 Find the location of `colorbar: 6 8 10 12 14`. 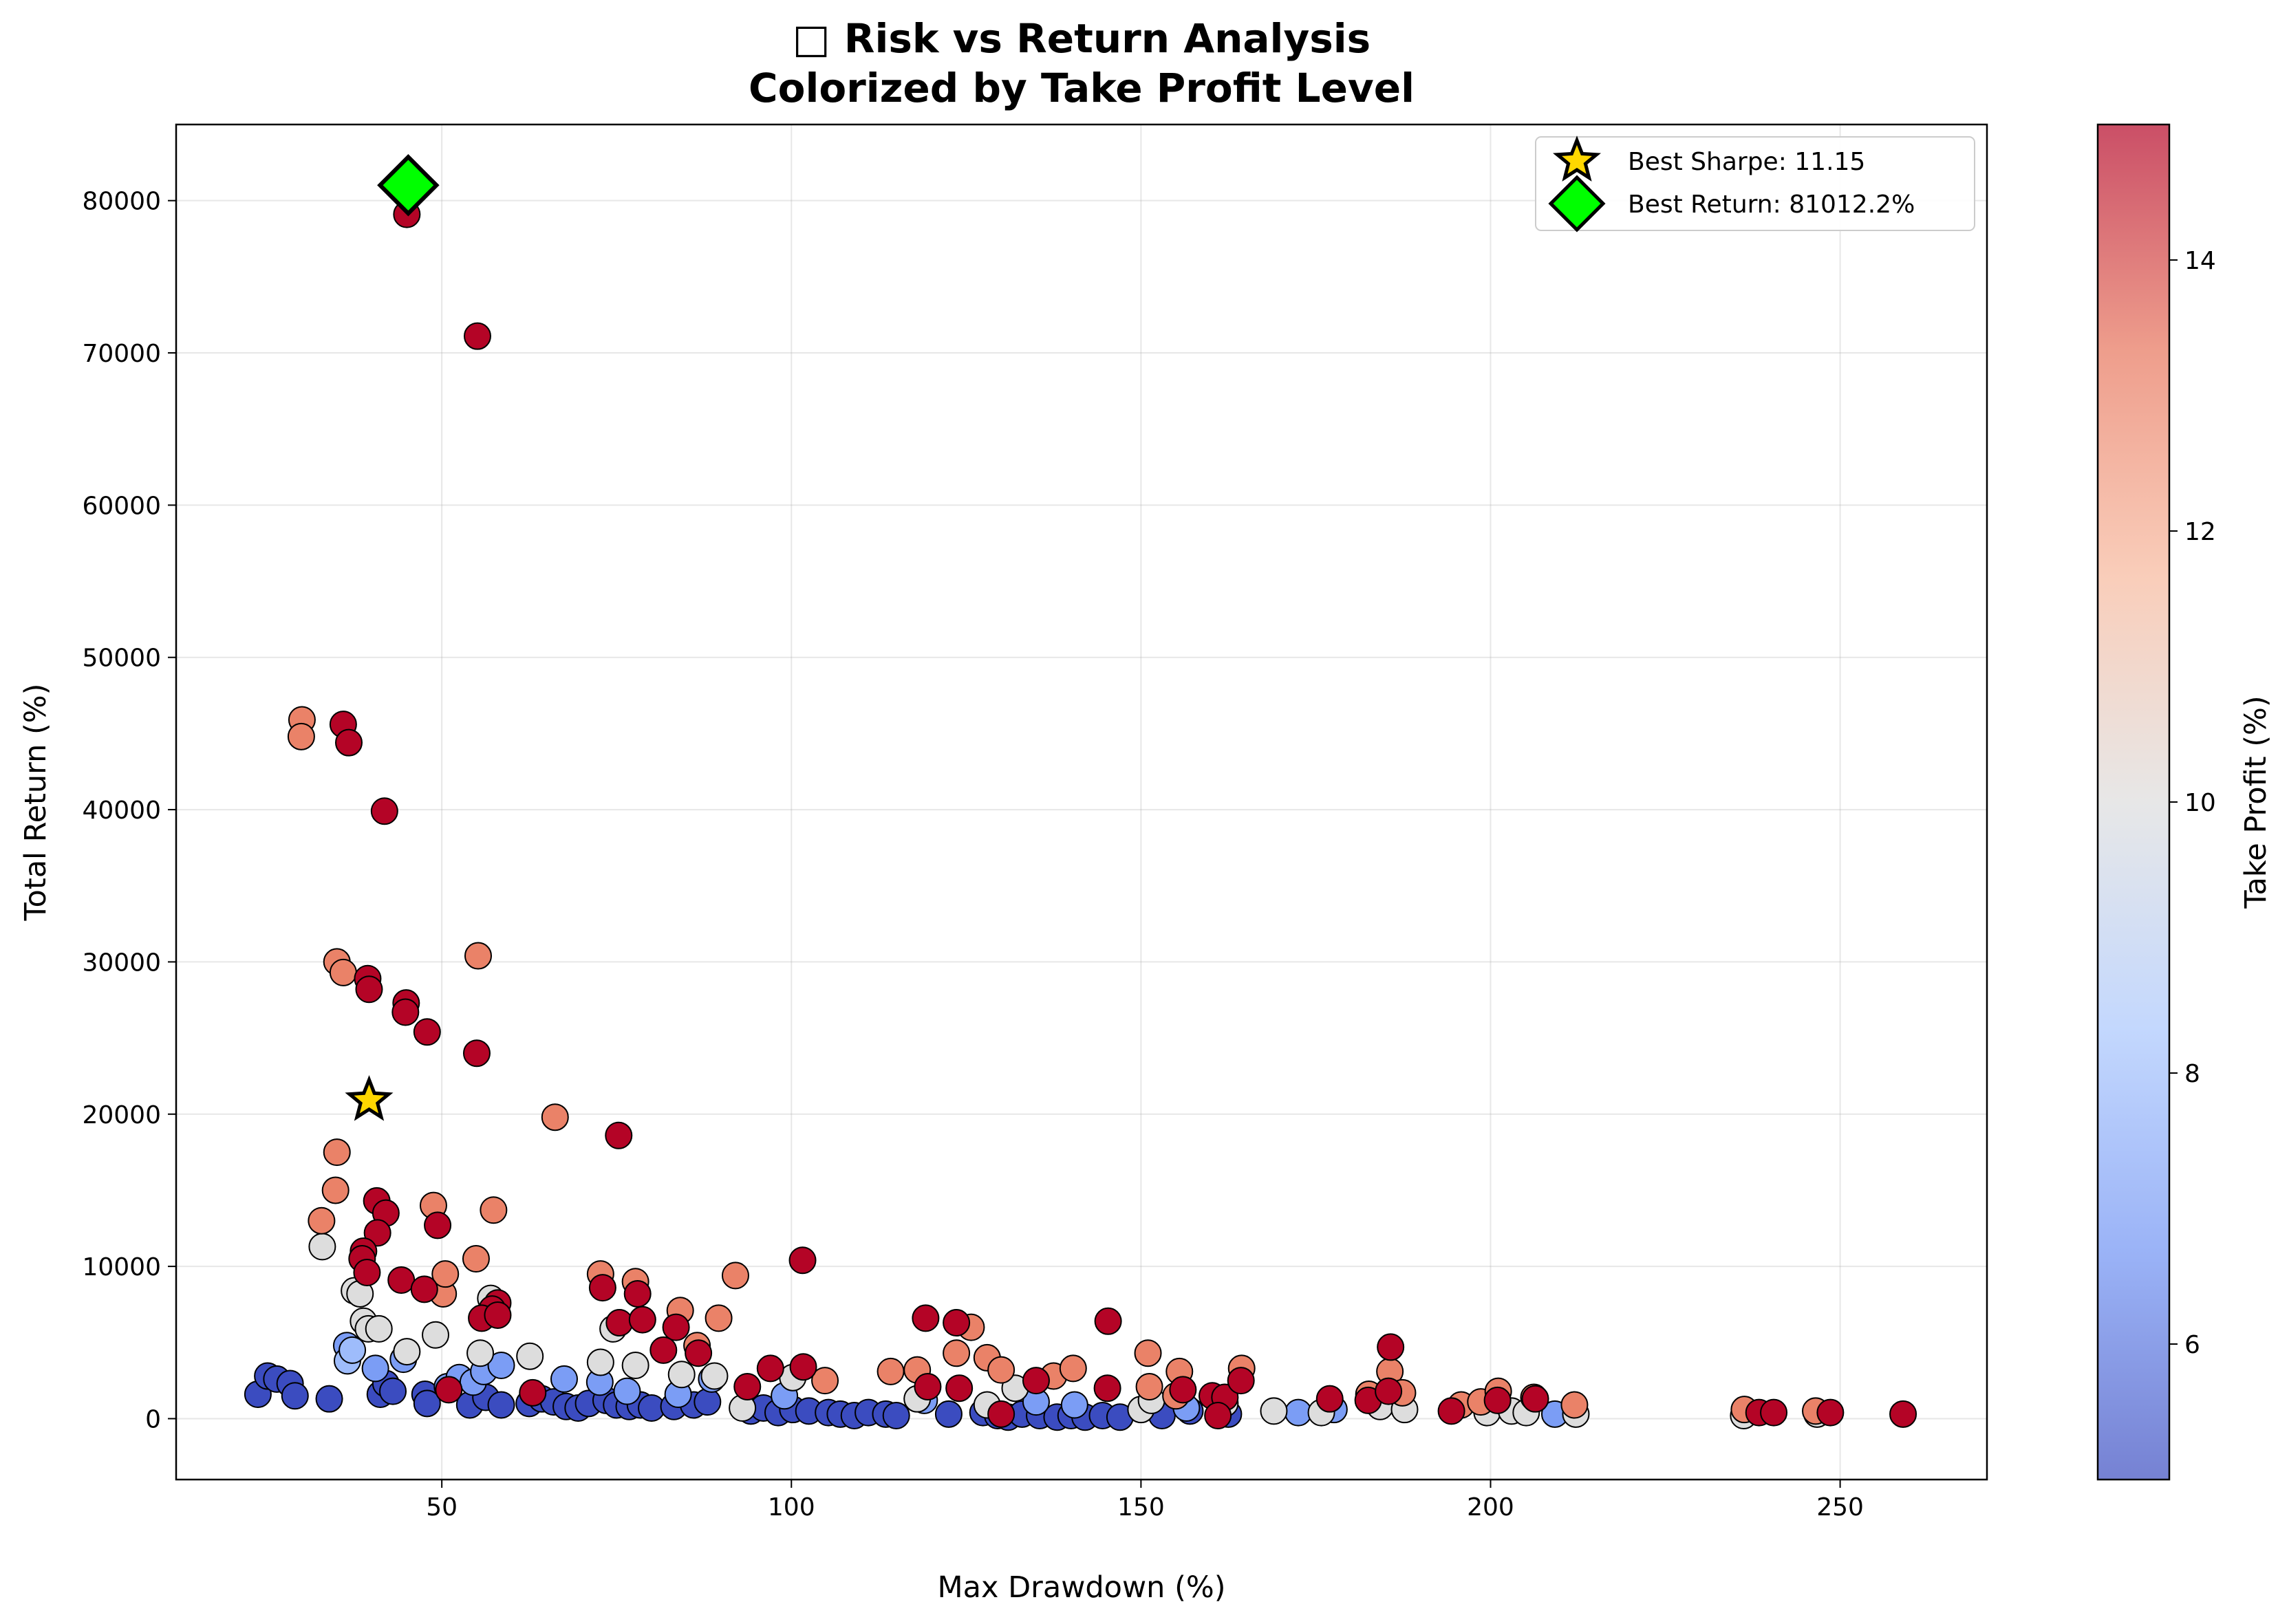

colorbar: 6 8 10 12 14 is located at coordinates (2156, 802).